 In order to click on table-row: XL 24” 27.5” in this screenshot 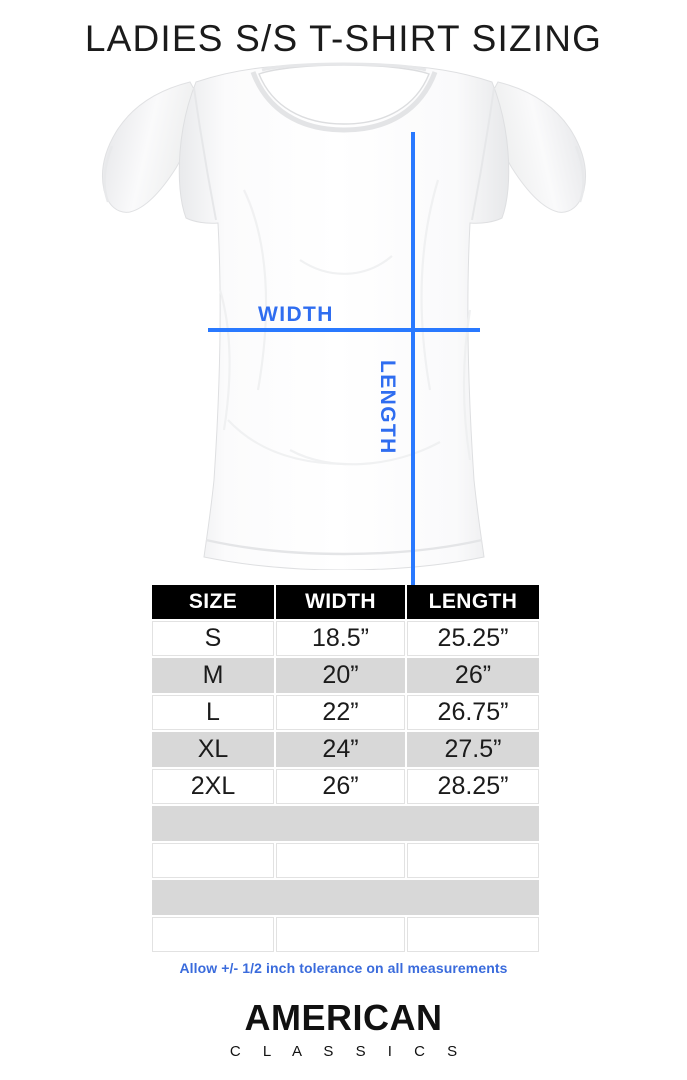, I will do `click(345, 749)`.